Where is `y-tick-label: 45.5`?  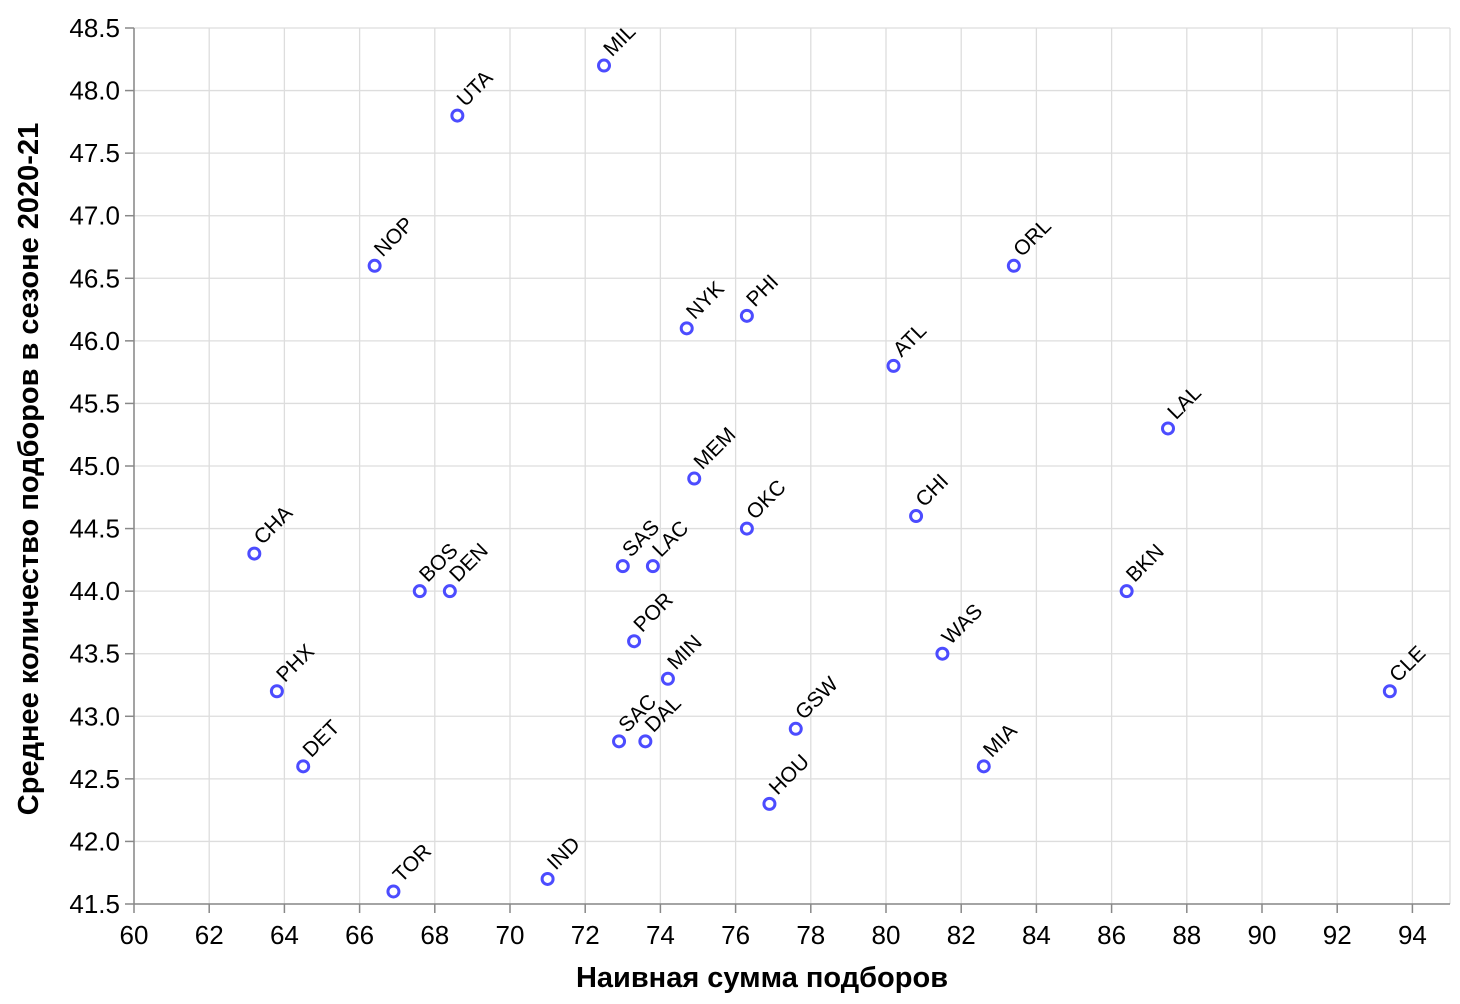
y-tick-label: 45.5 is located at coordinates (94, 403).